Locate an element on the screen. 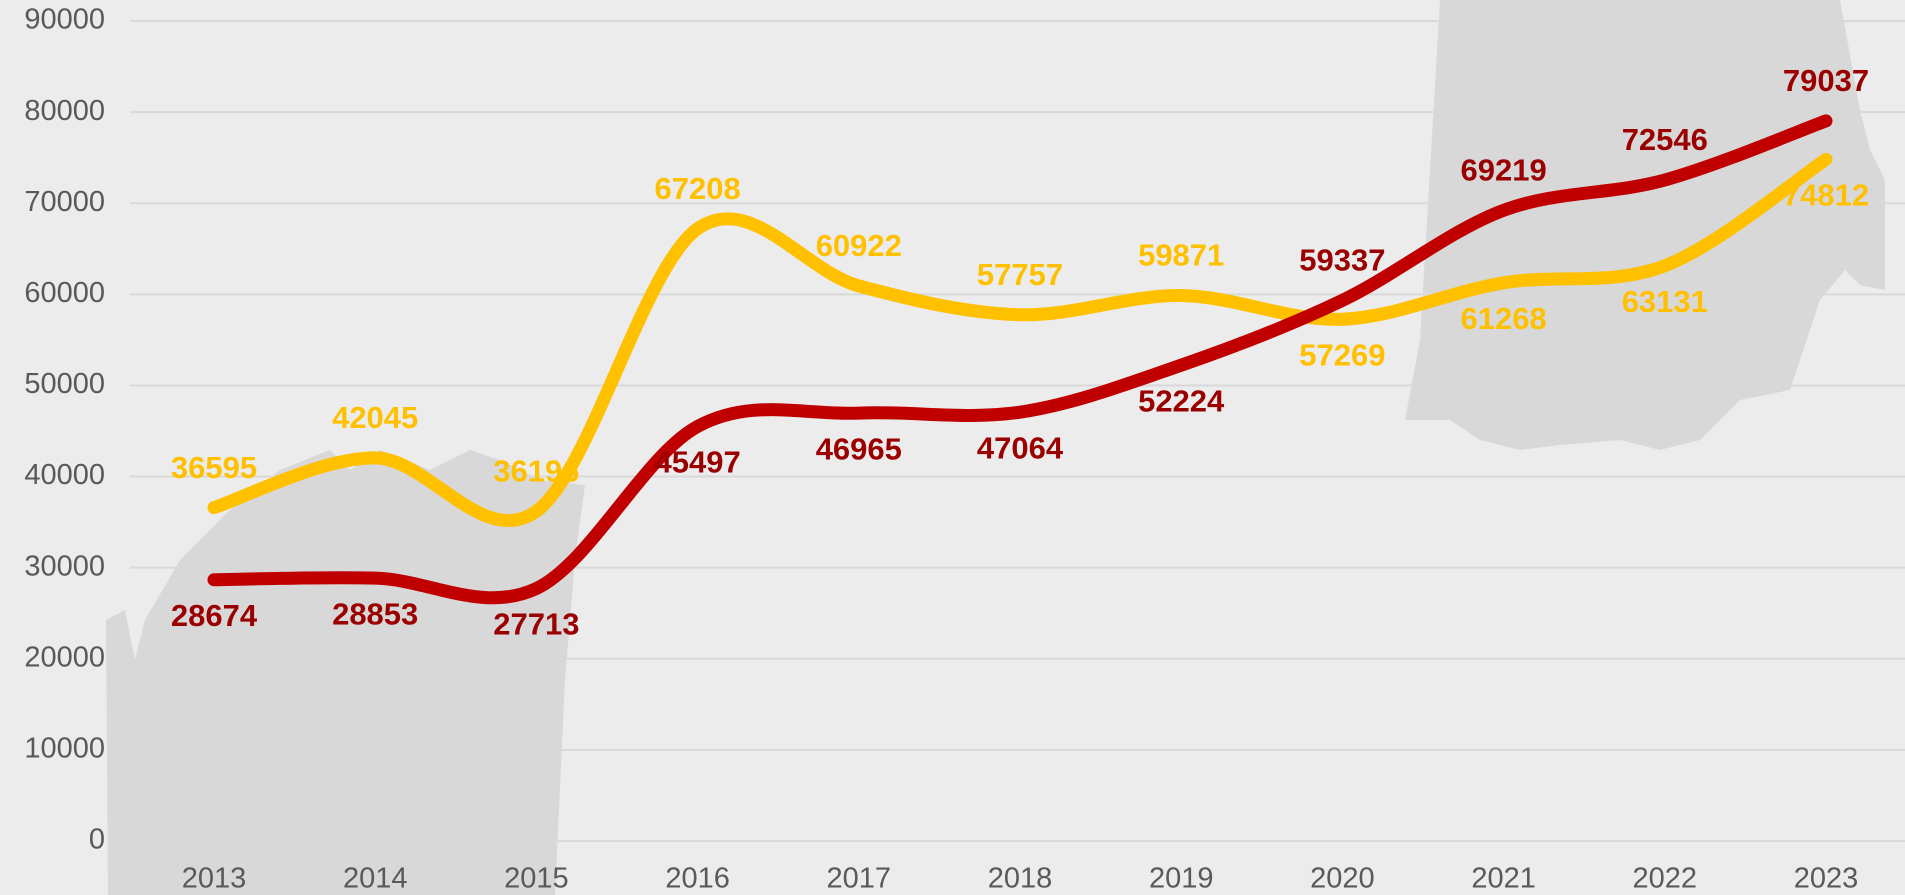 The width and height of the screenshot is (1905, 895). data-label: 45497 is located at coordinates (697, 462).